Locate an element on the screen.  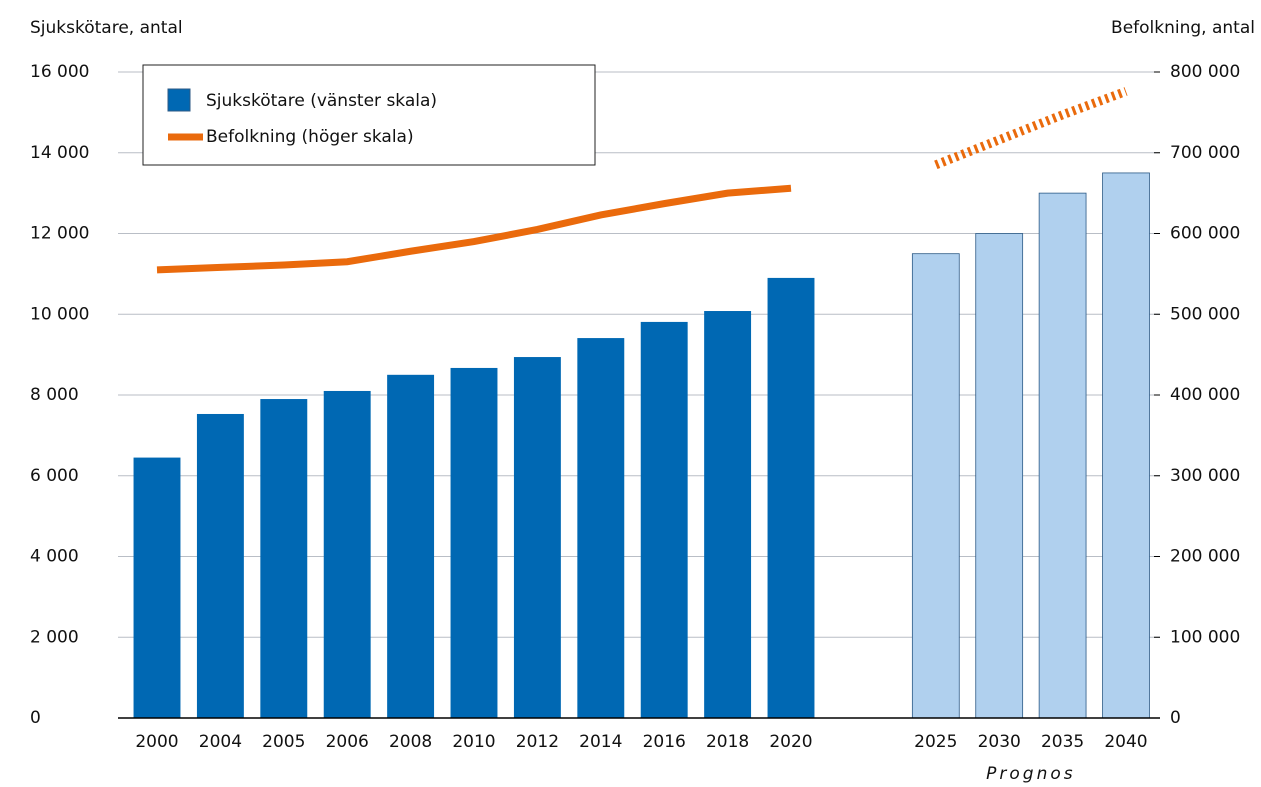
x-tick-label: 2040 is located at coordinates (1125, 742).